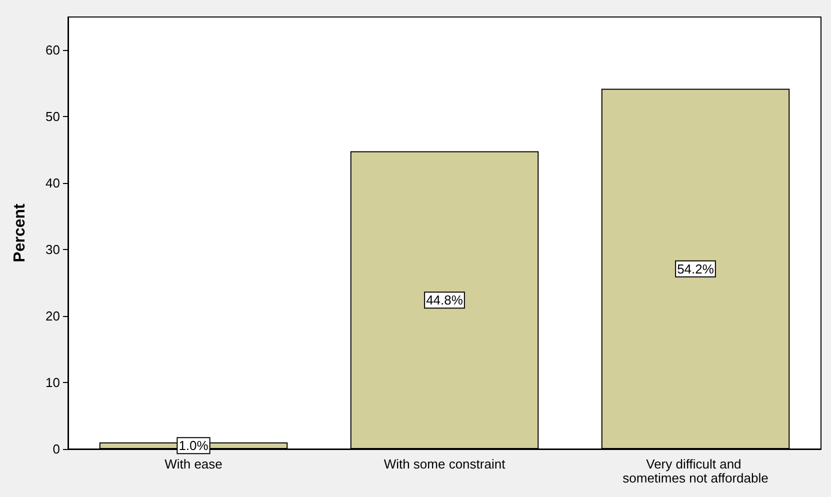 The image size is (831, 497). Describe the element at coordinates (53, 316) in the screenshot. I see `y-tick-label: 20` at that location.